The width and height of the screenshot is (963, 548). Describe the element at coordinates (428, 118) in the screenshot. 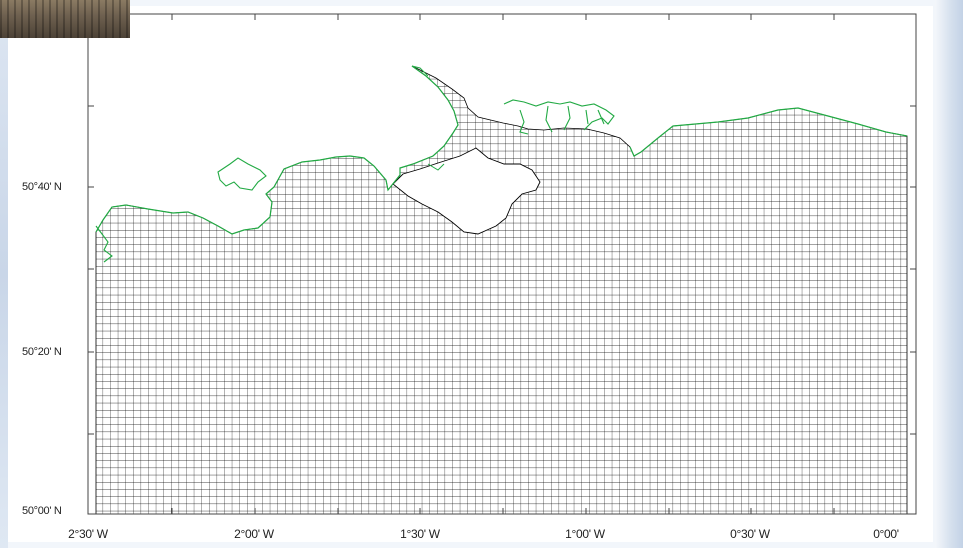

I see `coastline-solent-spit` at that location.